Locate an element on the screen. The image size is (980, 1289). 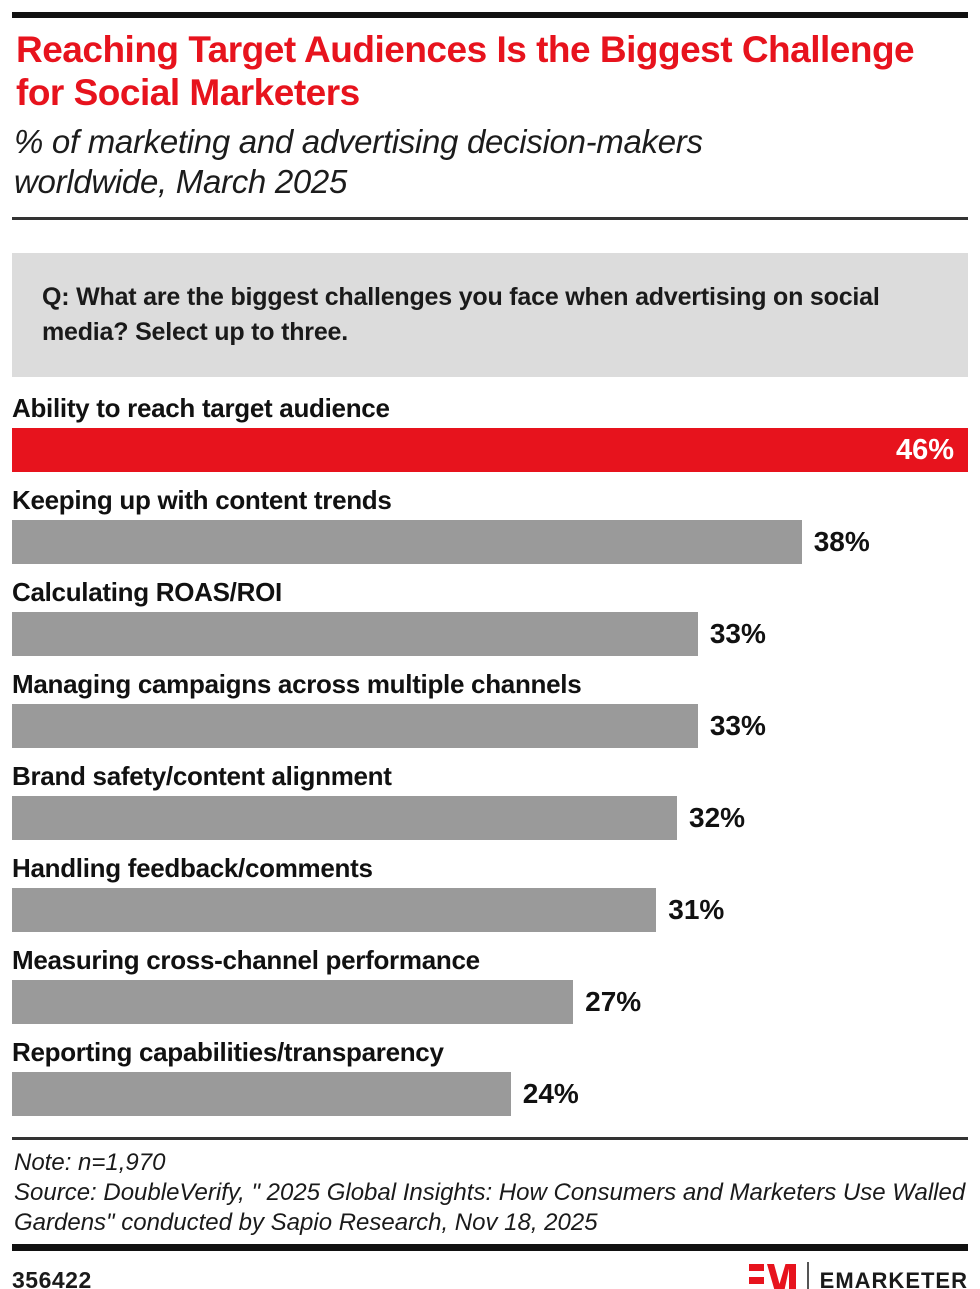
value-label-outside: 38% is located at coordinates (841, 541).